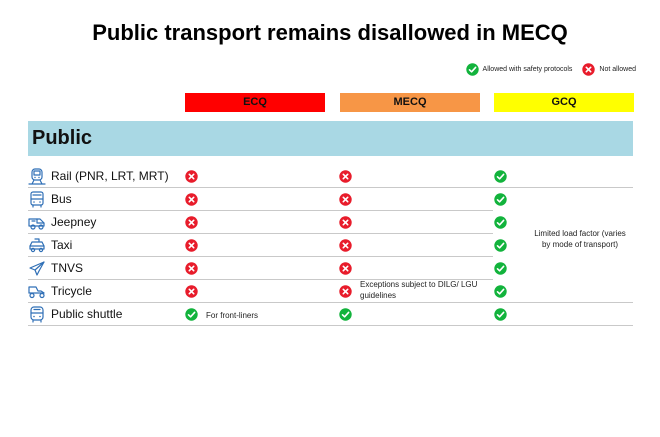 This screenshot has width=660, height=437. I want to click on mode-label: Public shuttle, so click(87, 314).